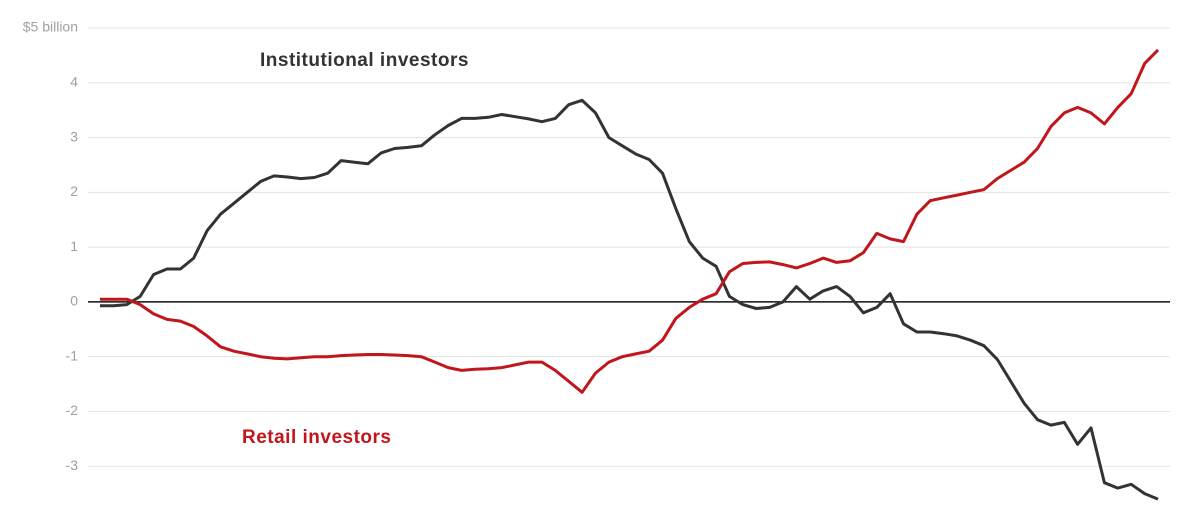 This screenshot has width=1200, height=524. What do you see at coordinates (74, 246) in the screenshot?
I see `y-tick-label: 1` at bounding box center [74, 246].